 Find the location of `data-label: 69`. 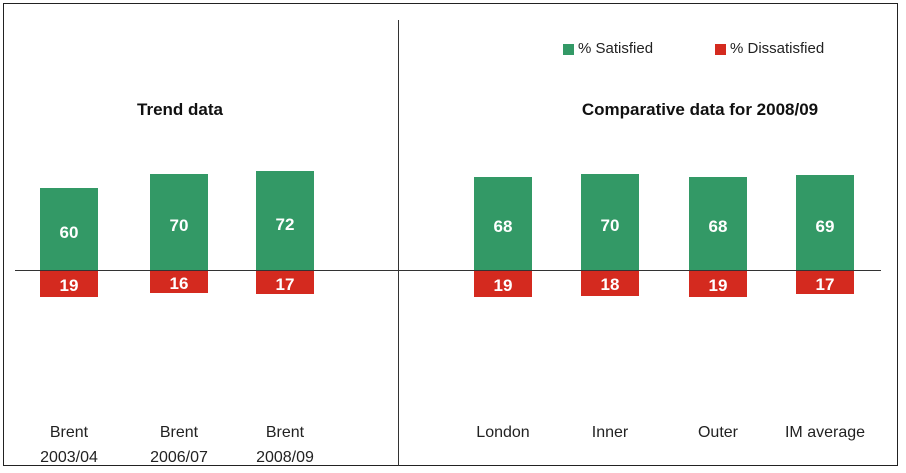

data-label: 69 is located at coordinates (825, 226).